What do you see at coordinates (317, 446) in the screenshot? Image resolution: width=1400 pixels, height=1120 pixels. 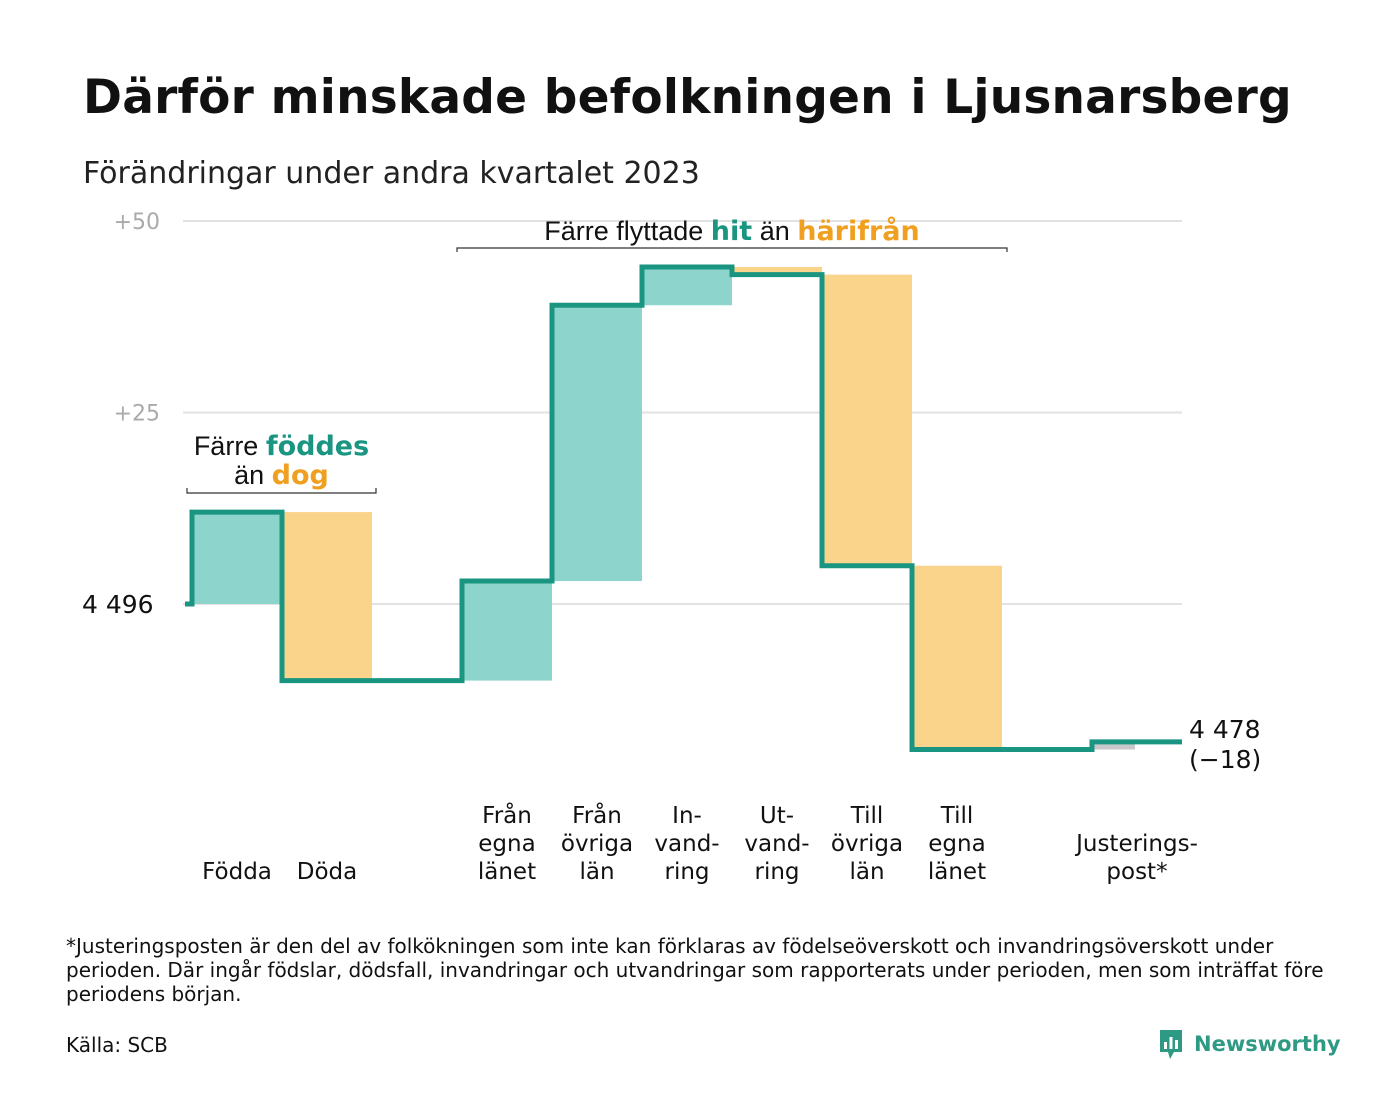 I see `annotation-highlight-born: föddes` at bounding box center [317, 446].